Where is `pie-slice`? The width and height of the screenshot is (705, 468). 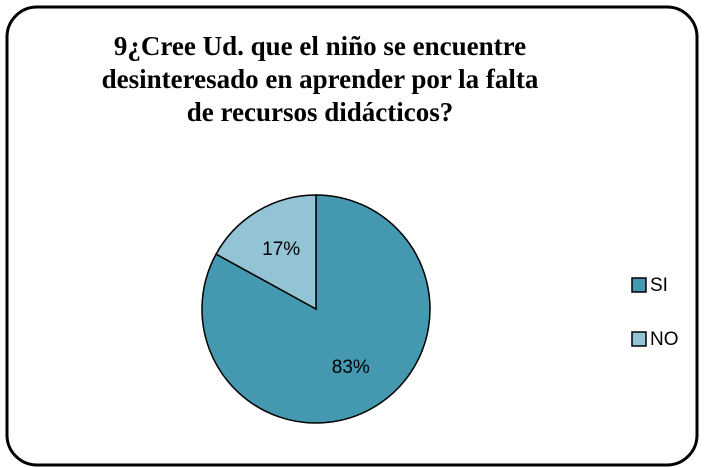 pie-slice is located at coordinates (266, 252).